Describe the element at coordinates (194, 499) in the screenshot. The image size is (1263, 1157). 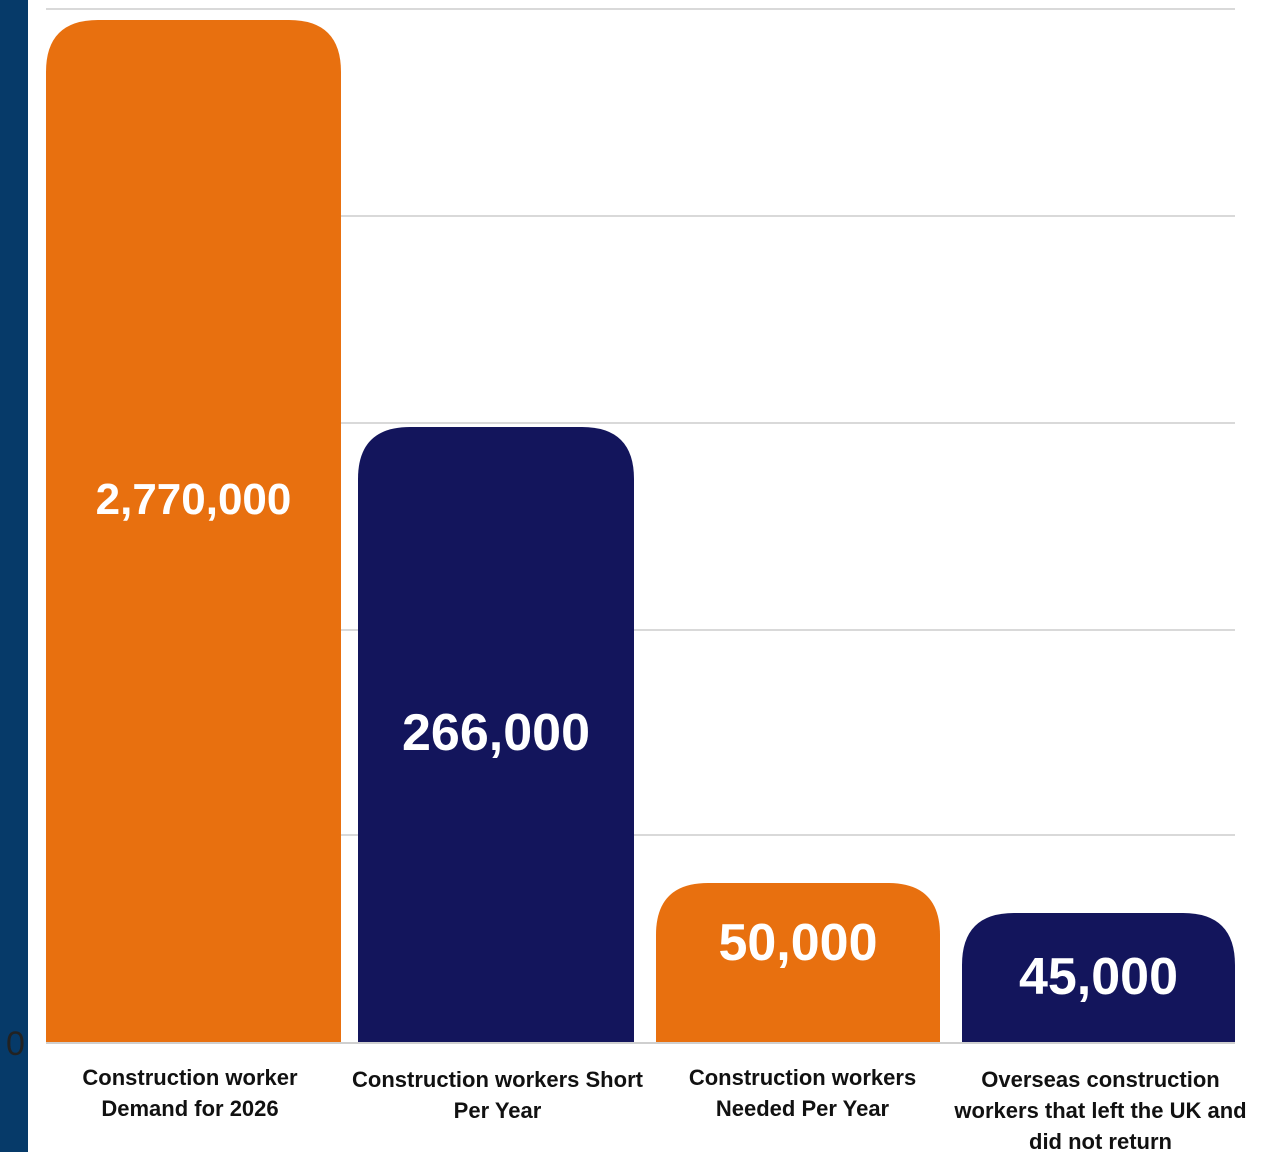
I see `bar-value-label-1: 2,770,000` at that location.